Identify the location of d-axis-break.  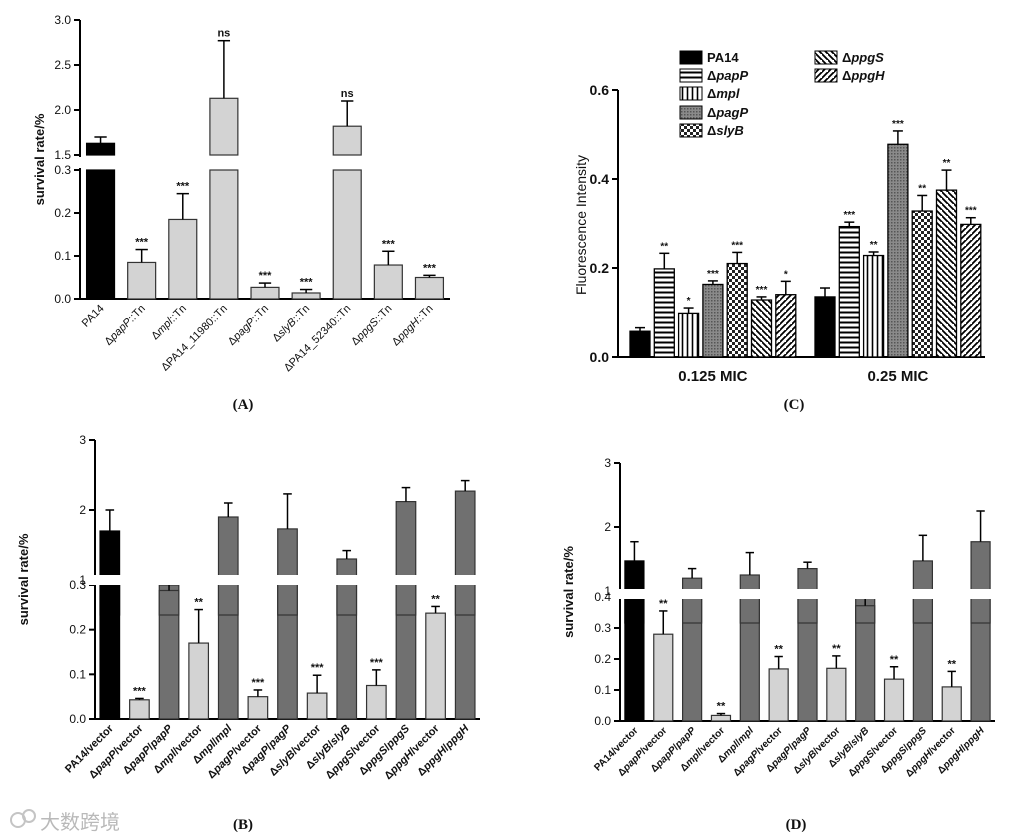
(804, 594).